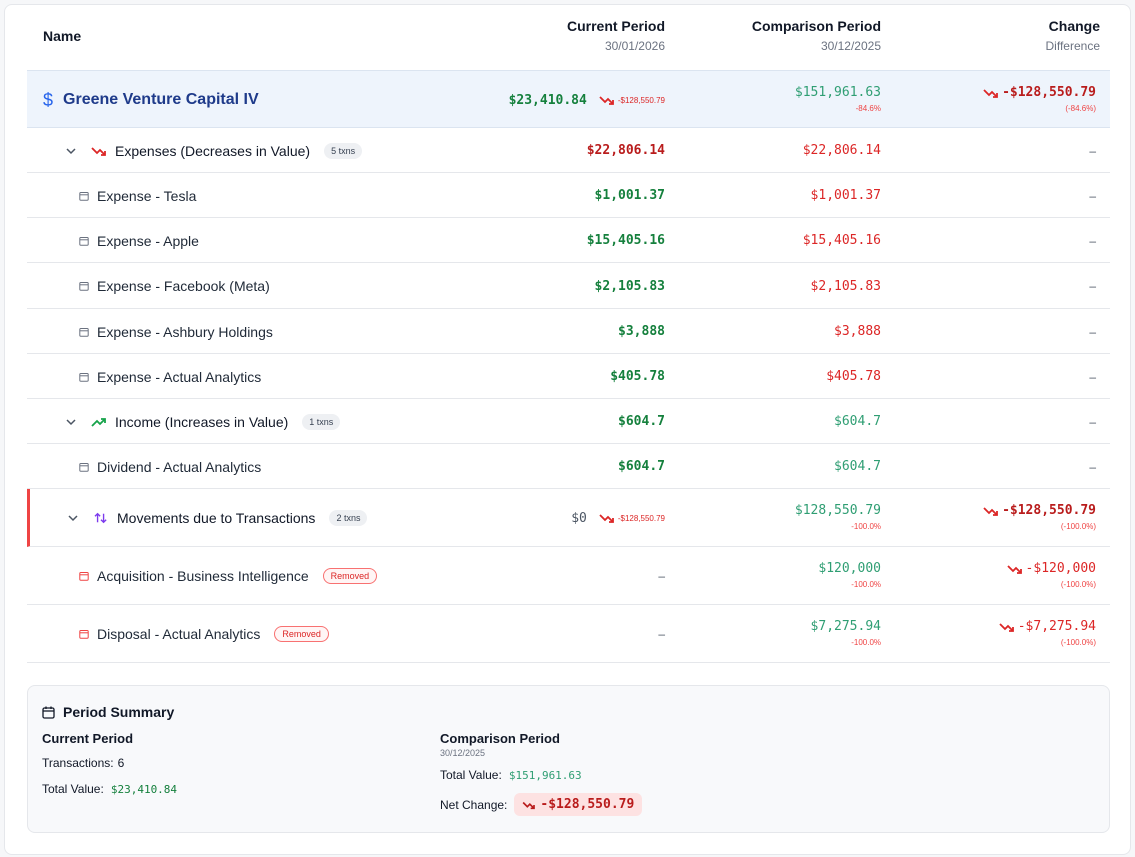 The width and height of the screenshot is (1135, 857). I want to click on row-comparison-pct: -100.0%, so click(866, 584).